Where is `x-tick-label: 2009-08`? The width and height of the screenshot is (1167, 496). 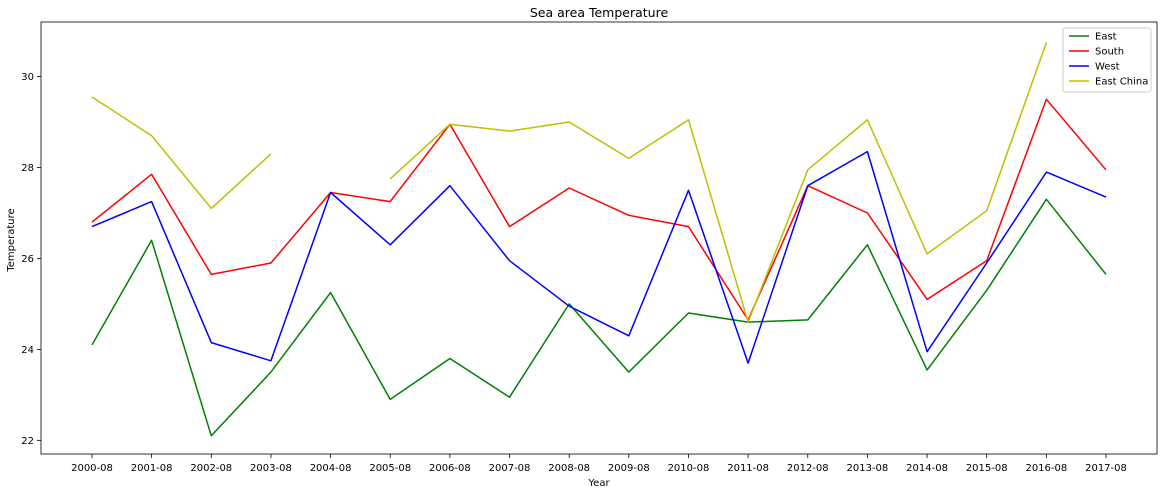 x-tick-label: 2009-08 is located at coordinates (629, 468).